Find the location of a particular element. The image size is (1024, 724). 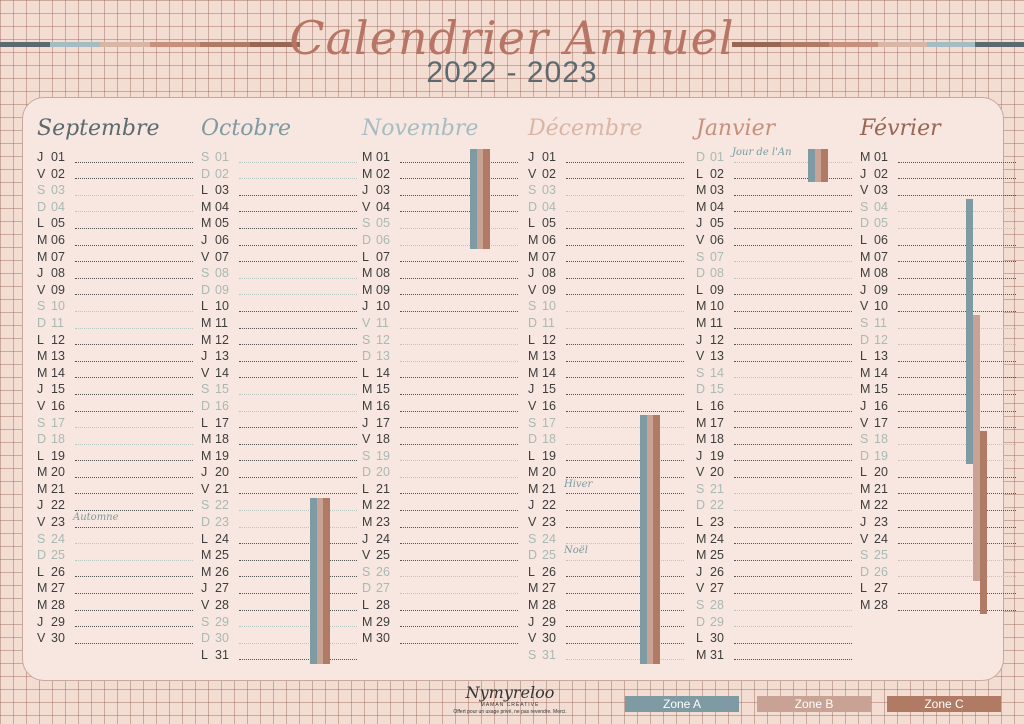

day-row: S 19 is located at coordinates (438, 456).